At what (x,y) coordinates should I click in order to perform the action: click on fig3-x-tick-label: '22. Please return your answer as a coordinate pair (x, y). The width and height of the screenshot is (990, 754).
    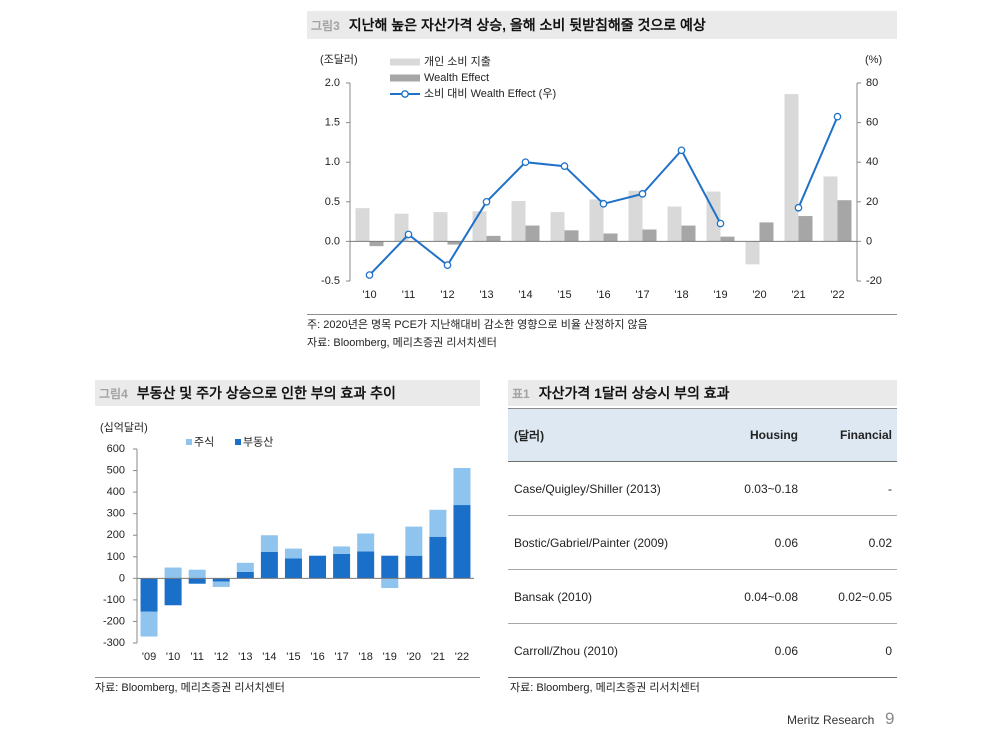
    Looking at the image, I should click on (837, 295).